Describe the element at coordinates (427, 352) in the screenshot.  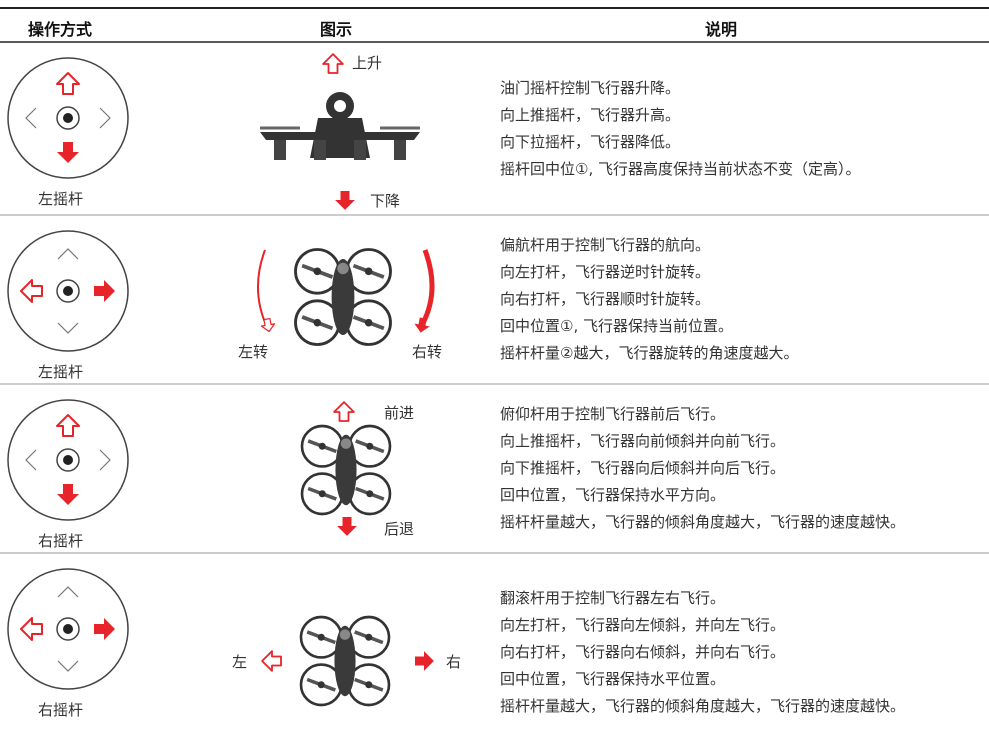
I see `diagram-label: 右转` at that location.